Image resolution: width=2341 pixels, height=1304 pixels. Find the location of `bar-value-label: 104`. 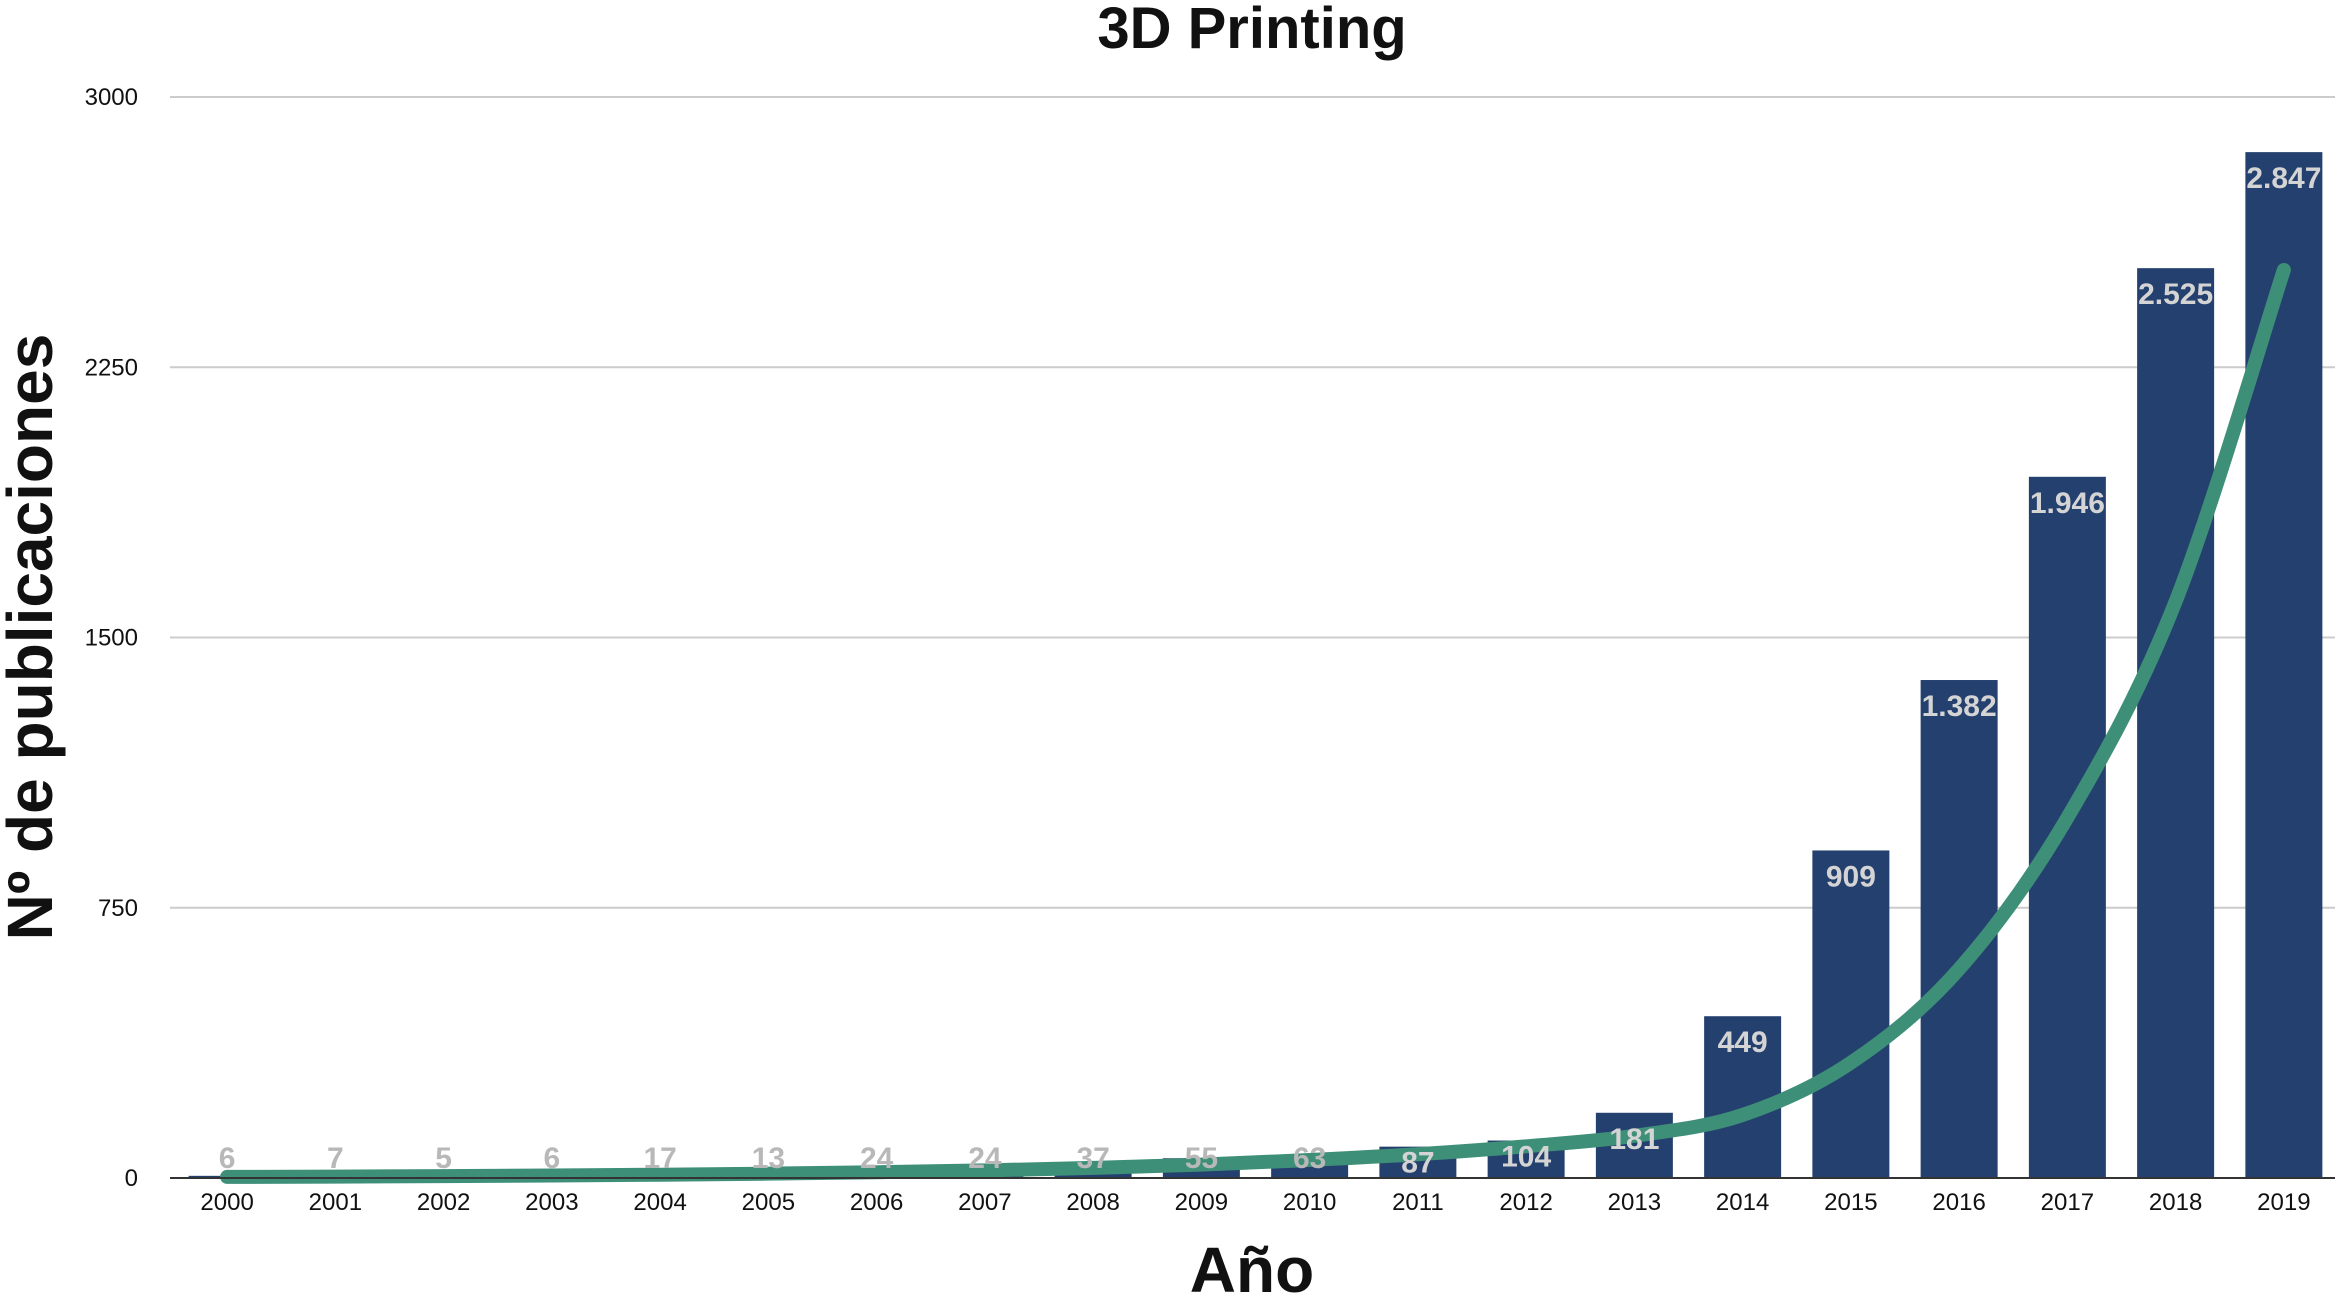

bar-value-label: 104 is located at coordinates (1526, 1157).